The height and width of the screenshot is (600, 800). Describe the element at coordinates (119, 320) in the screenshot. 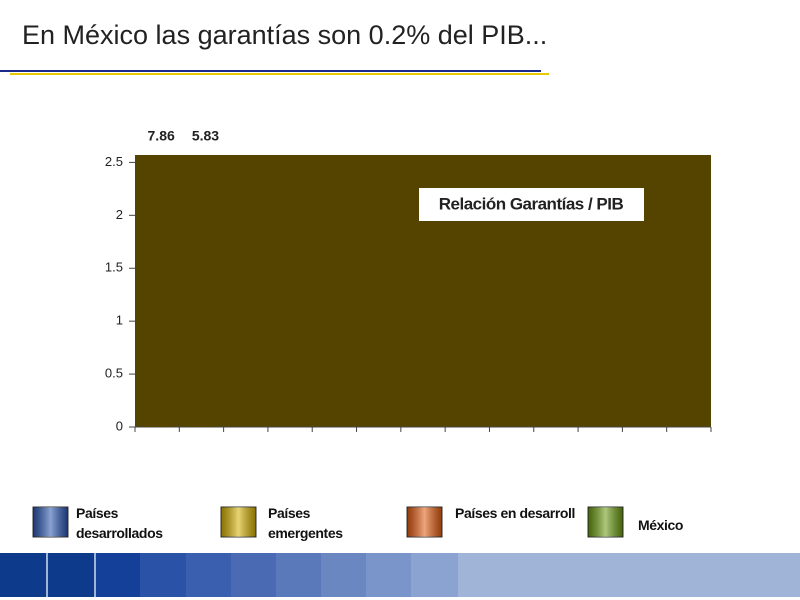

I see `y-tick-label: 1` at that location.